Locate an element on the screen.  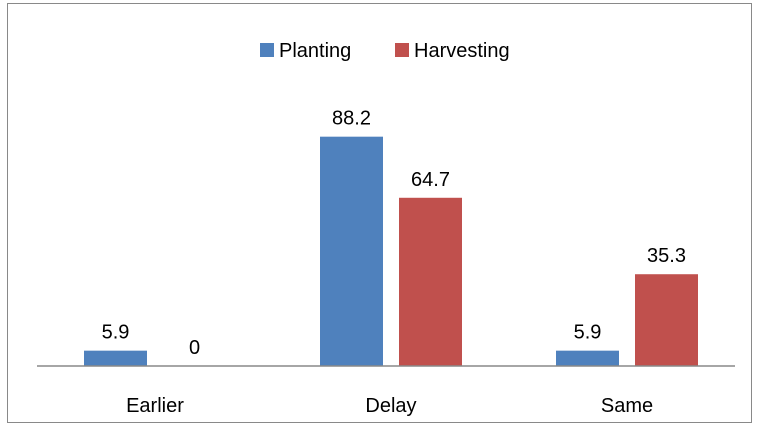
data-label-planting-earlier: 5.9 is located at coordinates (116, 333).